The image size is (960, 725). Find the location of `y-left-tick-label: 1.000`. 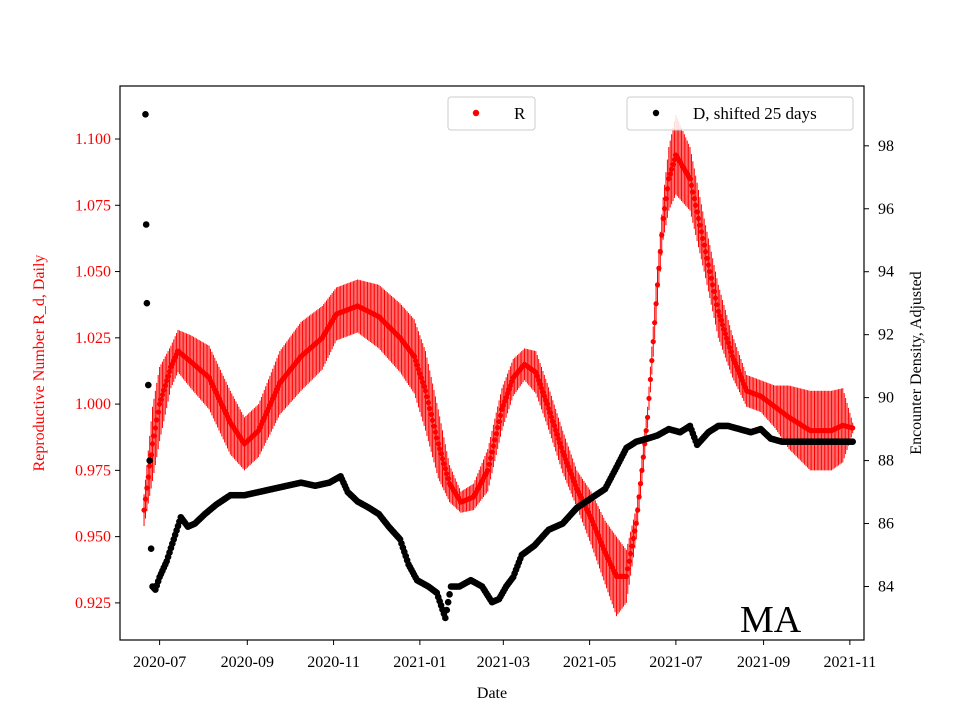

y-left-tick-label: 1.000 is located at coordinates (93, 404).